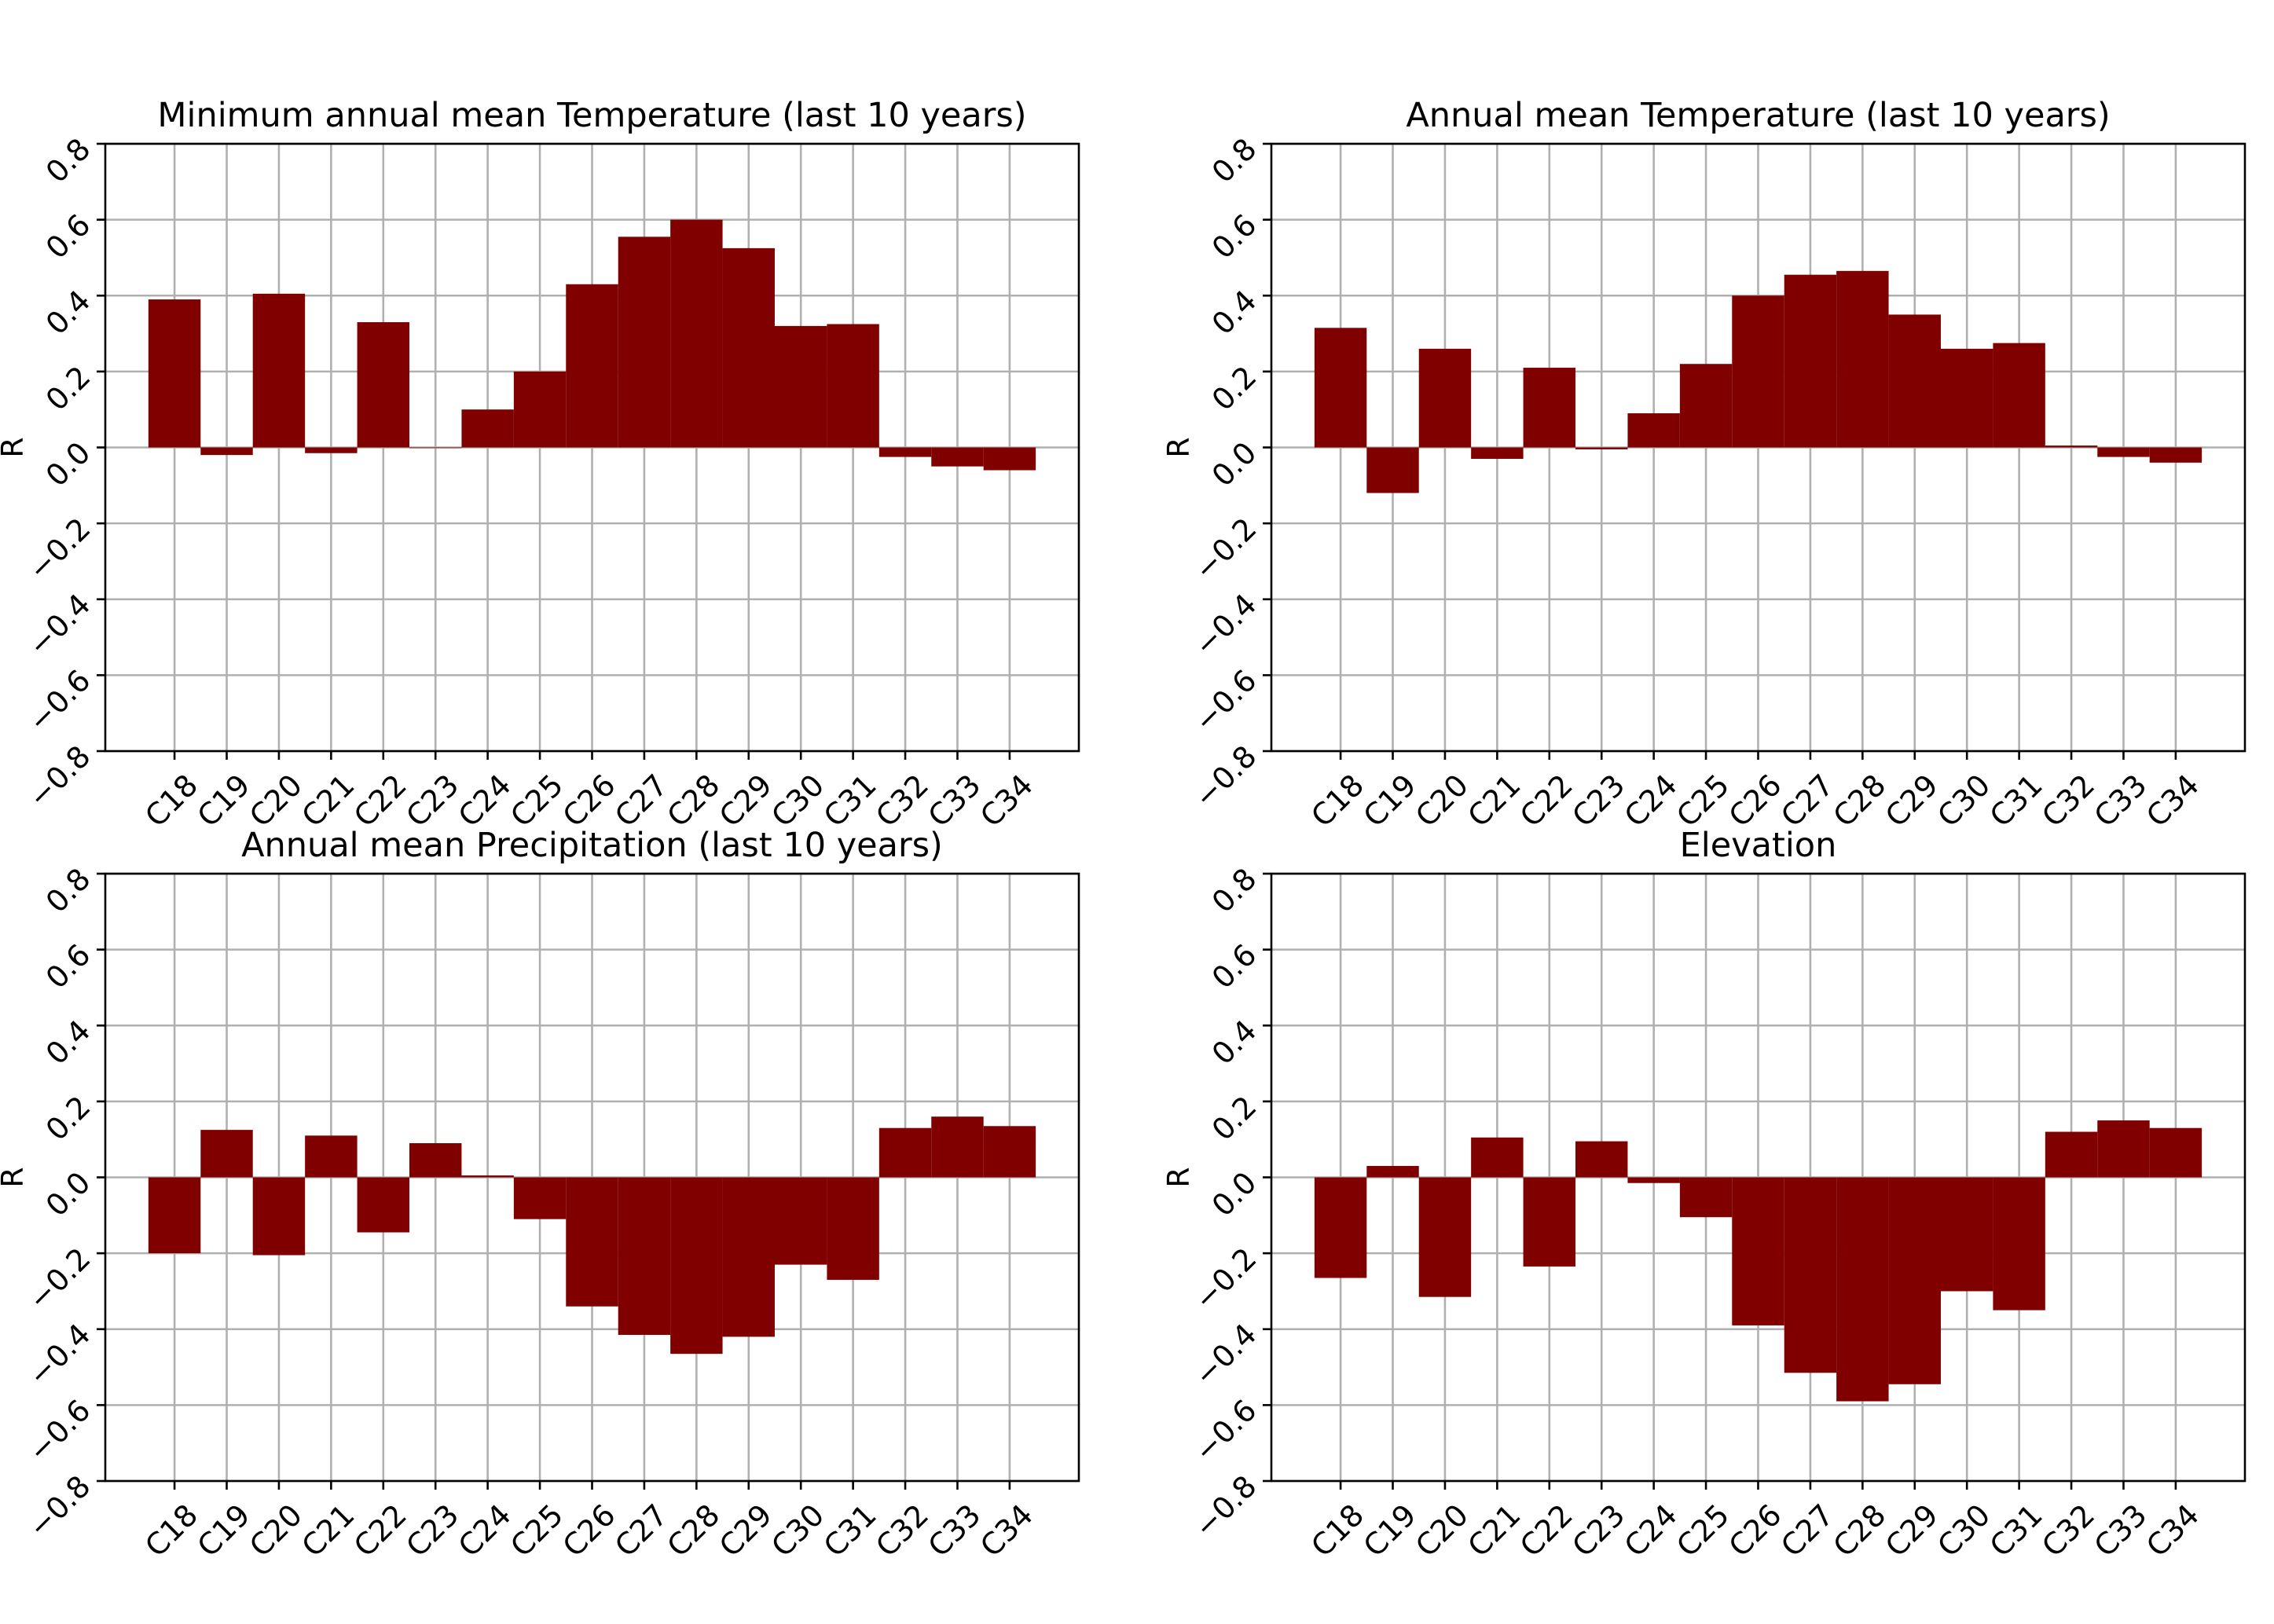 The height and width of the screenshot is (1624, 2274). I want to click on bar-C22, so click(1550, 1222).